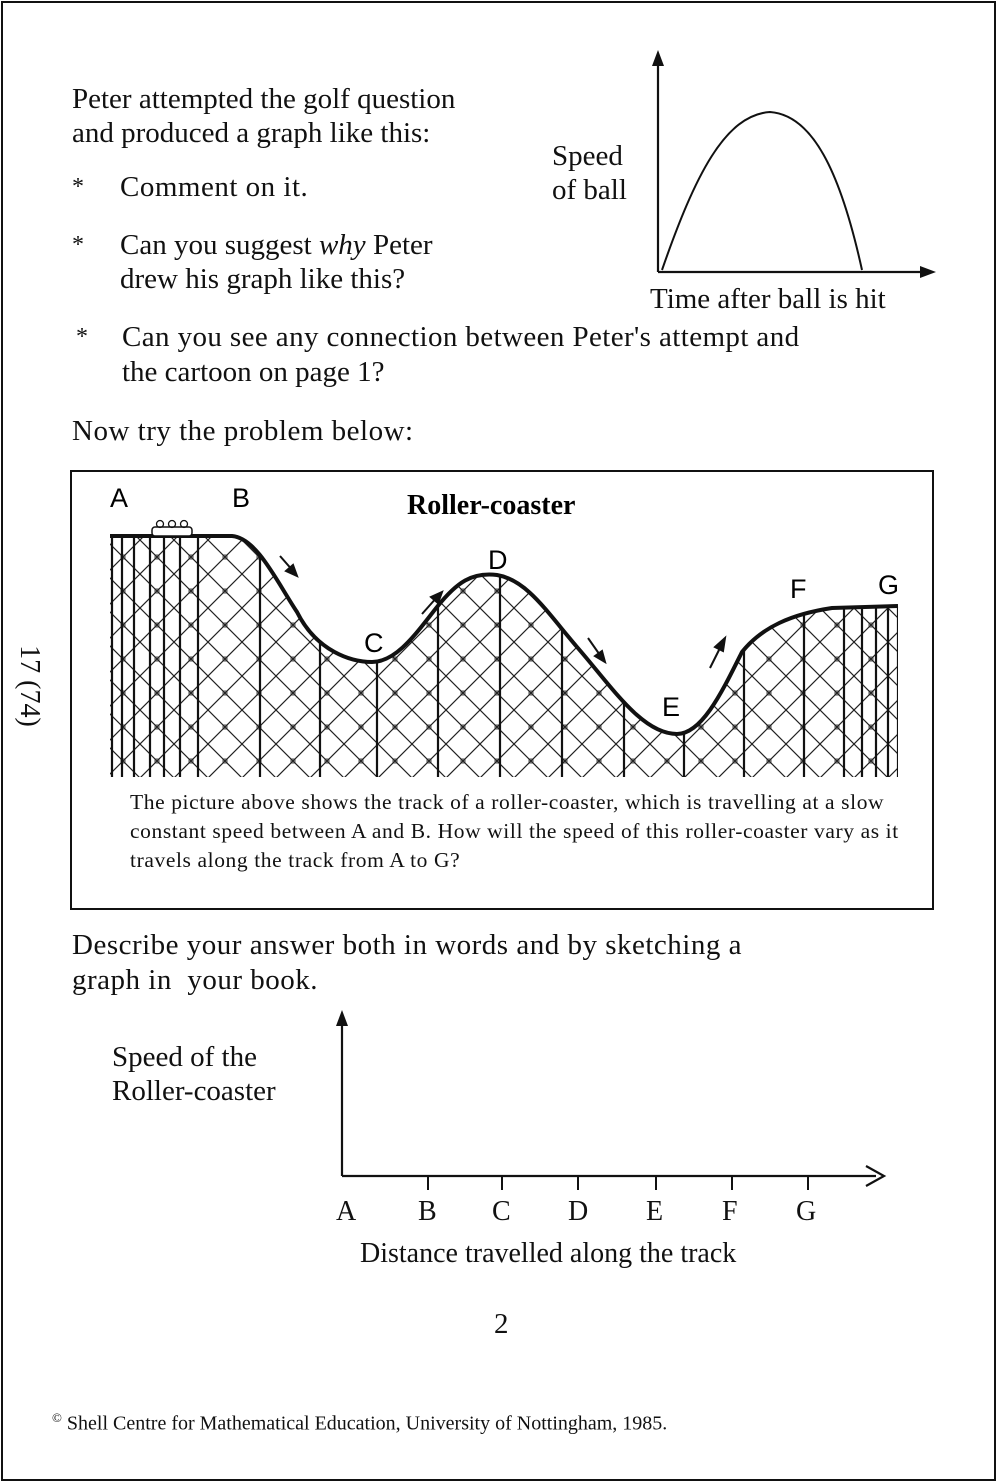 The width and height of the screenshot is (1000, 1484). Describe the element at coordinates (194, 1091) in the screenshot. I see `answer-ylabel-line-2: Roller-coaster` at that location.